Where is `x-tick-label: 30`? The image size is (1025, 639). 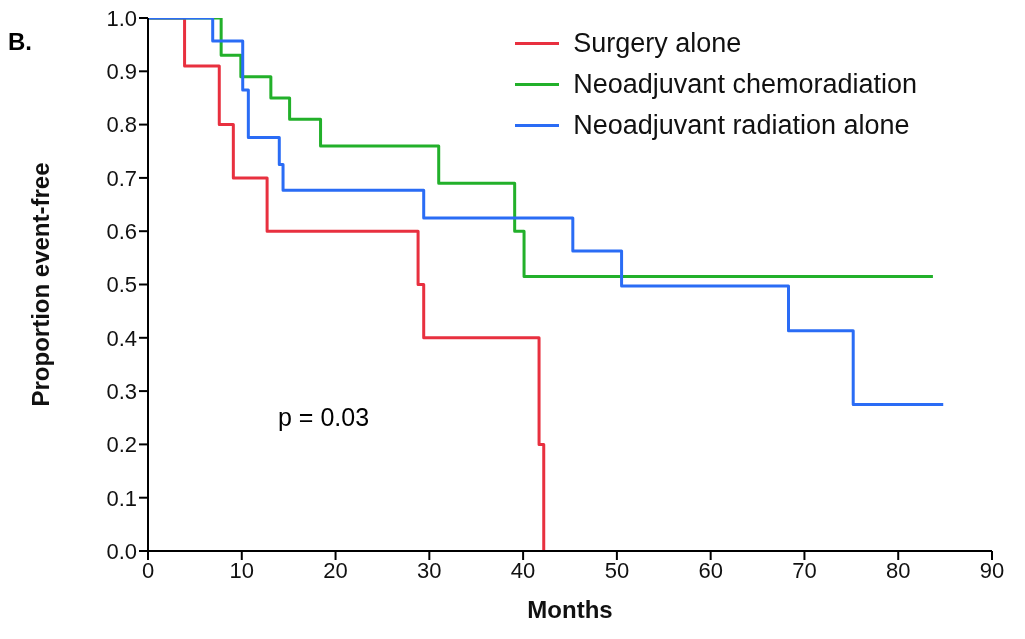 x-tick-label: 30 is located at coordinates (429, 570).